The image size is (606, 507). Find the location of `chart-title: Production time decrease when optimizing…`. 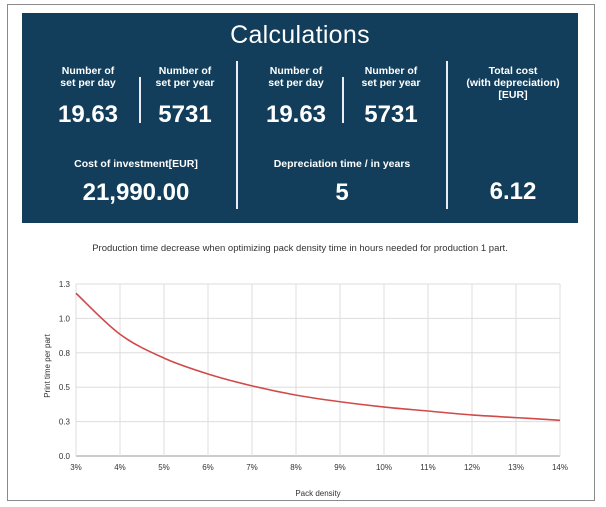

chart-title: Production time decrease when optimizing… is located at coordinates (300, 248).